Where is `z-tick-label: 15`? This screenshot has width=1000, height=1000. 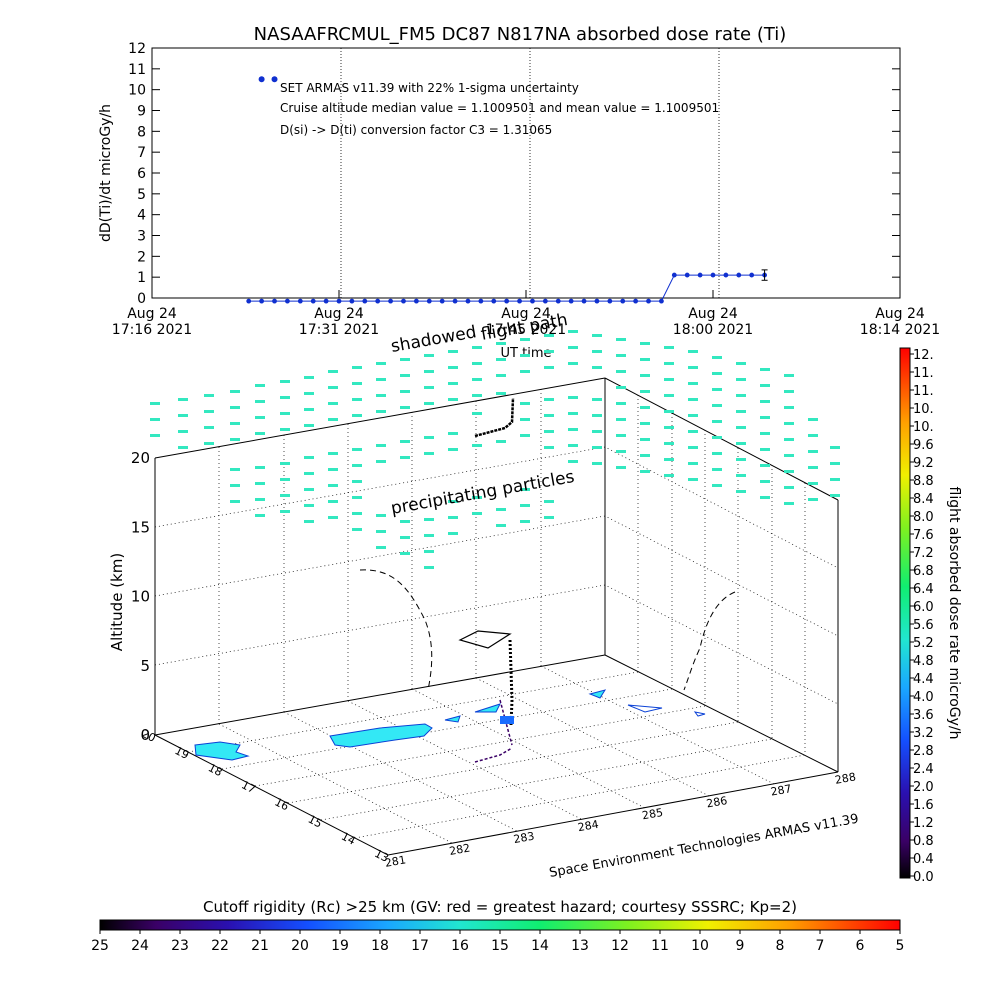
z-tick-label: 15 is located at coordinates (140, 527).